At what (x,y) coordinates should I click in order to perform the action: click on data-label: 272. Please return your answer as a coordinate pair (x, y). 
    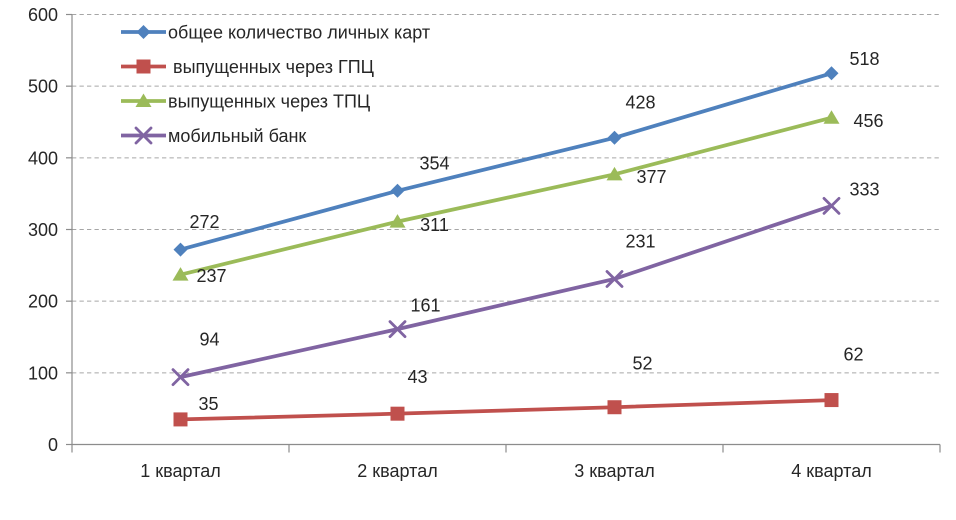
    Looking at the image, I should click on (204, 222).